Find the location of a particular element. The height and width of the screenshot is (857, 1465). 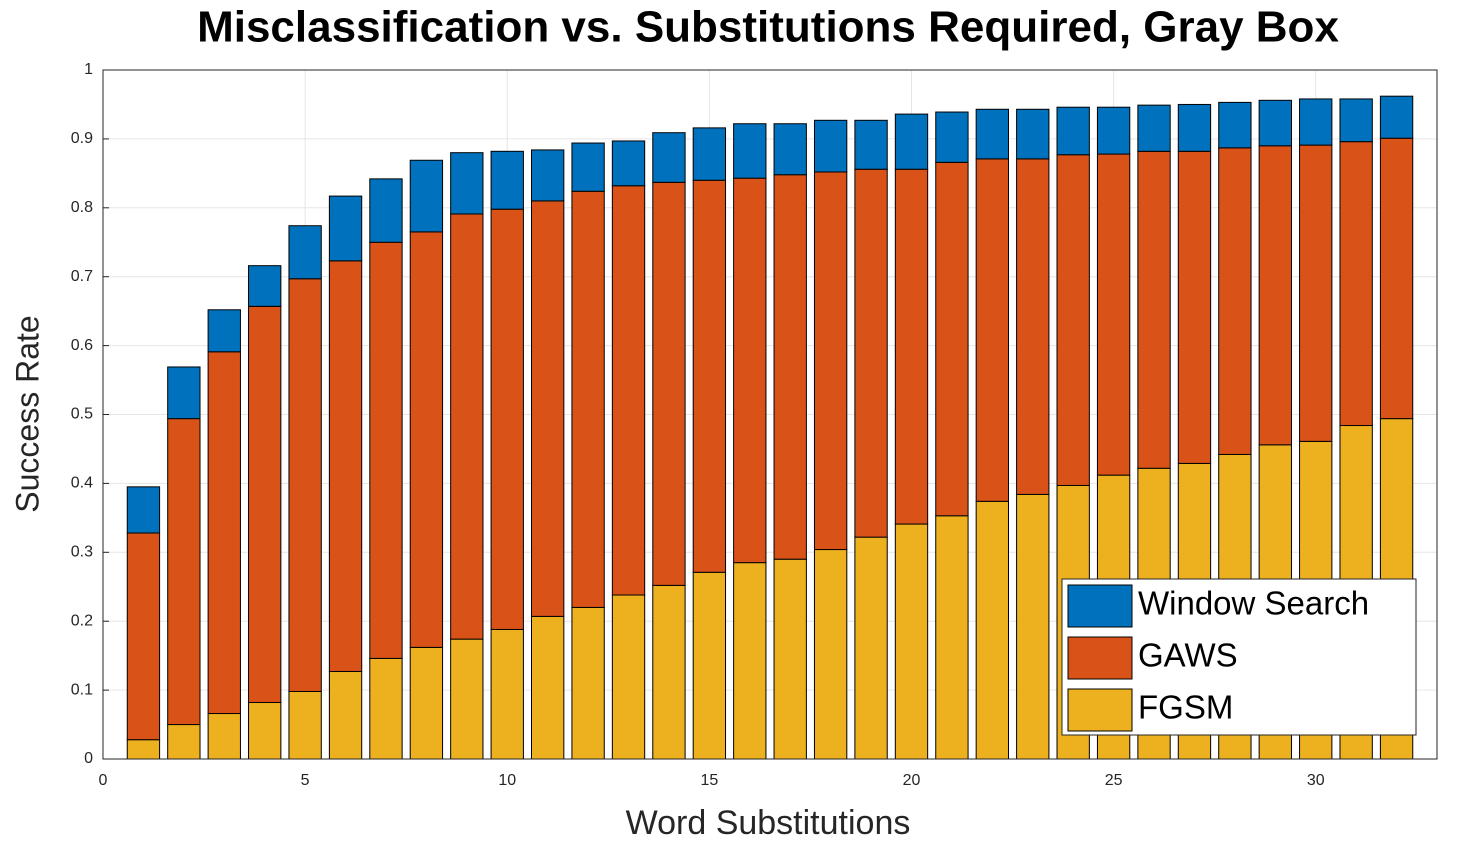

legend-label: GAWS is located at coordinates (1188, 655).